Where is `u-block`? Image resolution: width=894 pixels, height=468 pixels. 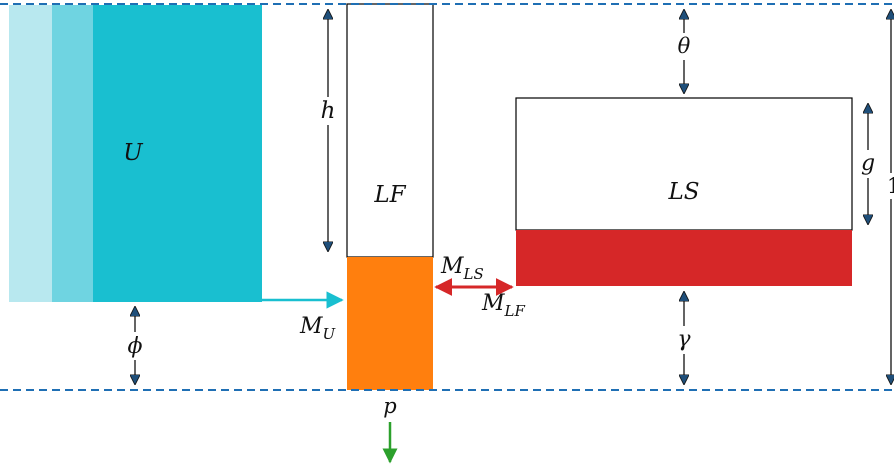 u-block is located at coordinates (177, 153).